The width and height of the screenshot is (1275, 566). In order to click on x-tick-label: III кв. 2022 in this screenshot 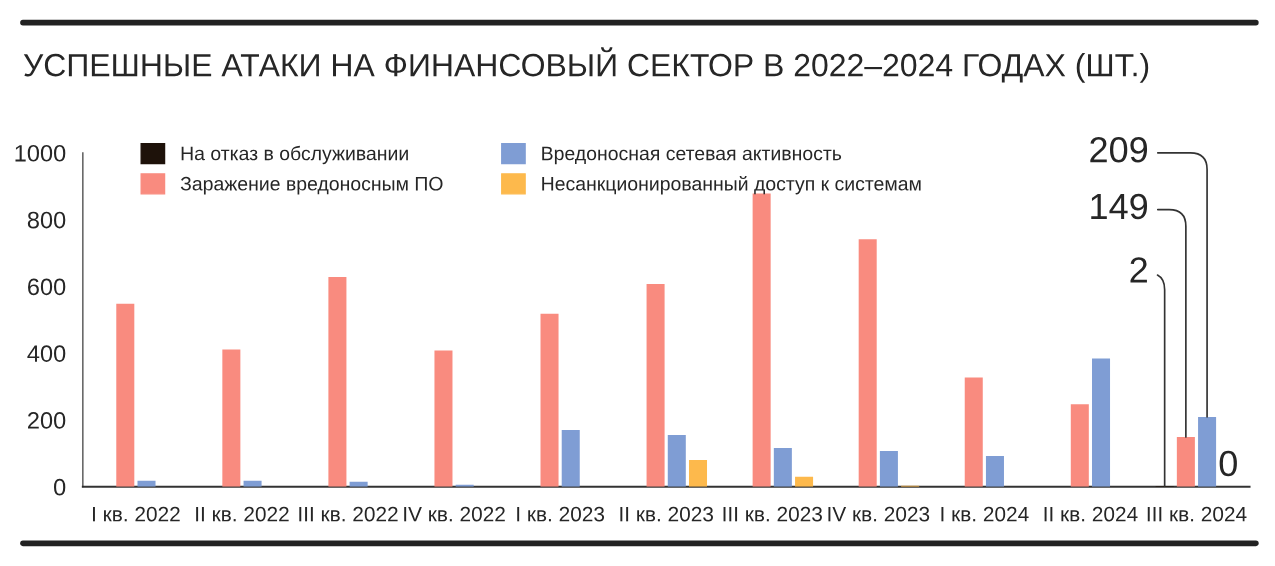, I will do `click(348, 514)`.